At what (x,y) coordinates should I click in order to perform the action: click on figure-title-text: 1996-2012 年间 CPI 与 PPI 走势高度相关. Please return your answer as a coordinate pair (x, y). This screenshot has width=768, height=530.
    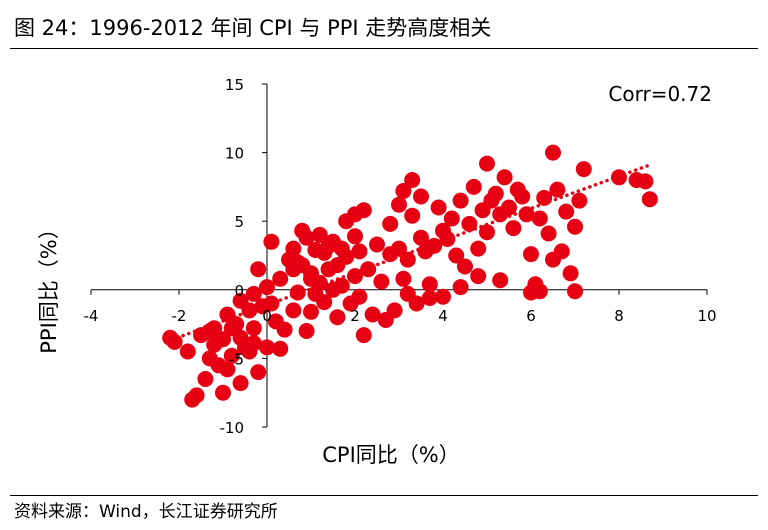
    Looking at the image, I should click on (290, 28).